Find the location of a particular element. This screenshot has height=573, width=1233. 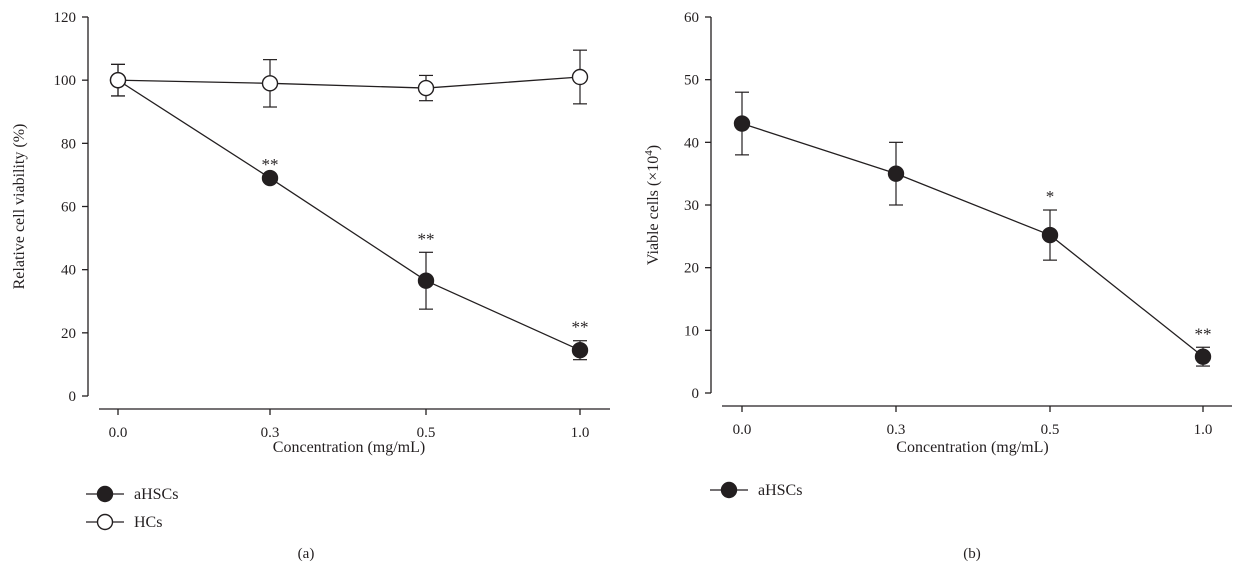

y-axis-label-main: Relative cell viability (%) is located at coordinates (19, 207).